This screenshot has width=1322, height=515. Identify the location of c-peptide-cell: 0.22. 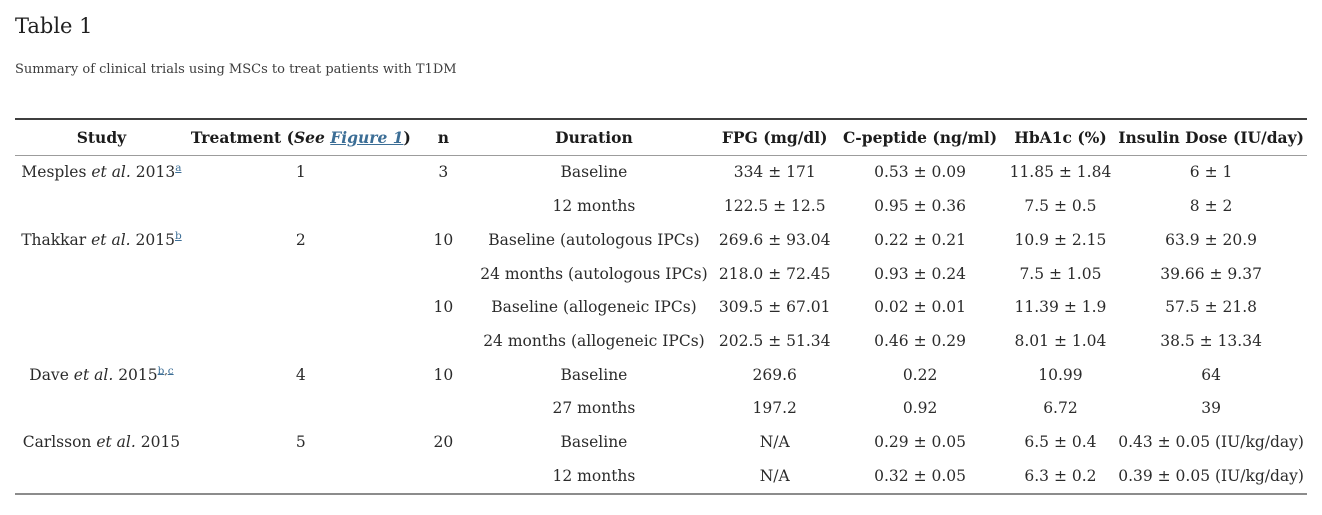
(920, 374).